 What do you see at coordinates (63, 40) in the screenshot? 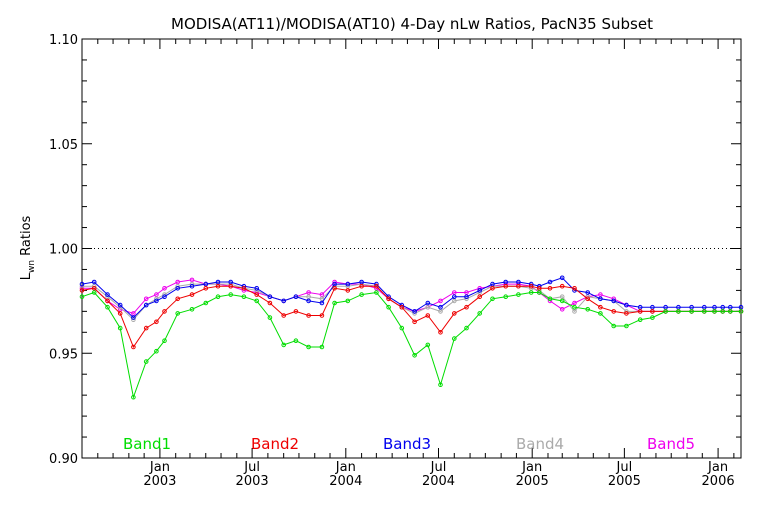
I see `y-tick-label: 1.10` at bounding box center [63, 40].